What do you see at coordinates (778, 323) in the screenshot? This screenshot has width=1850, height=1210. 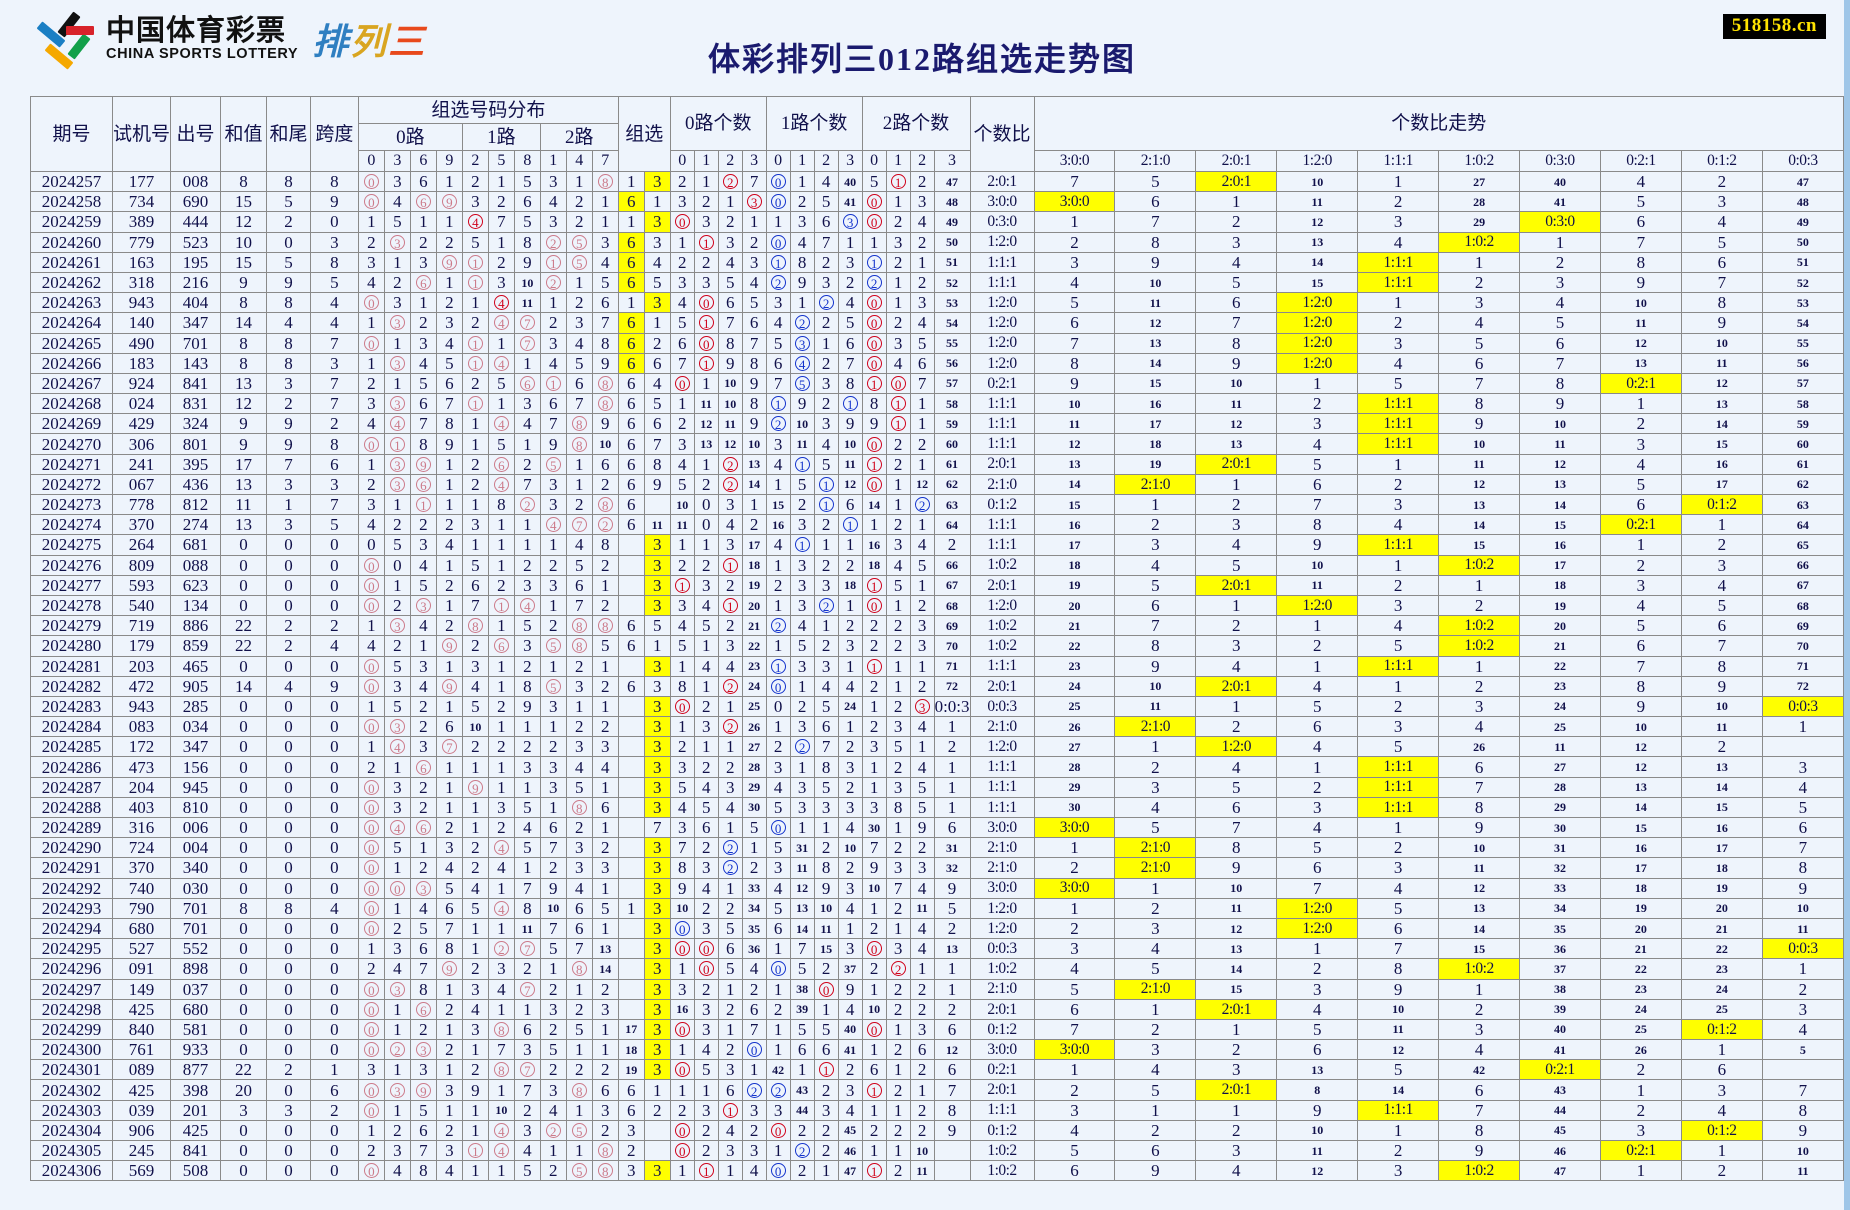 I see `cell-c1-0: 4` at bounding box center [778, 323].